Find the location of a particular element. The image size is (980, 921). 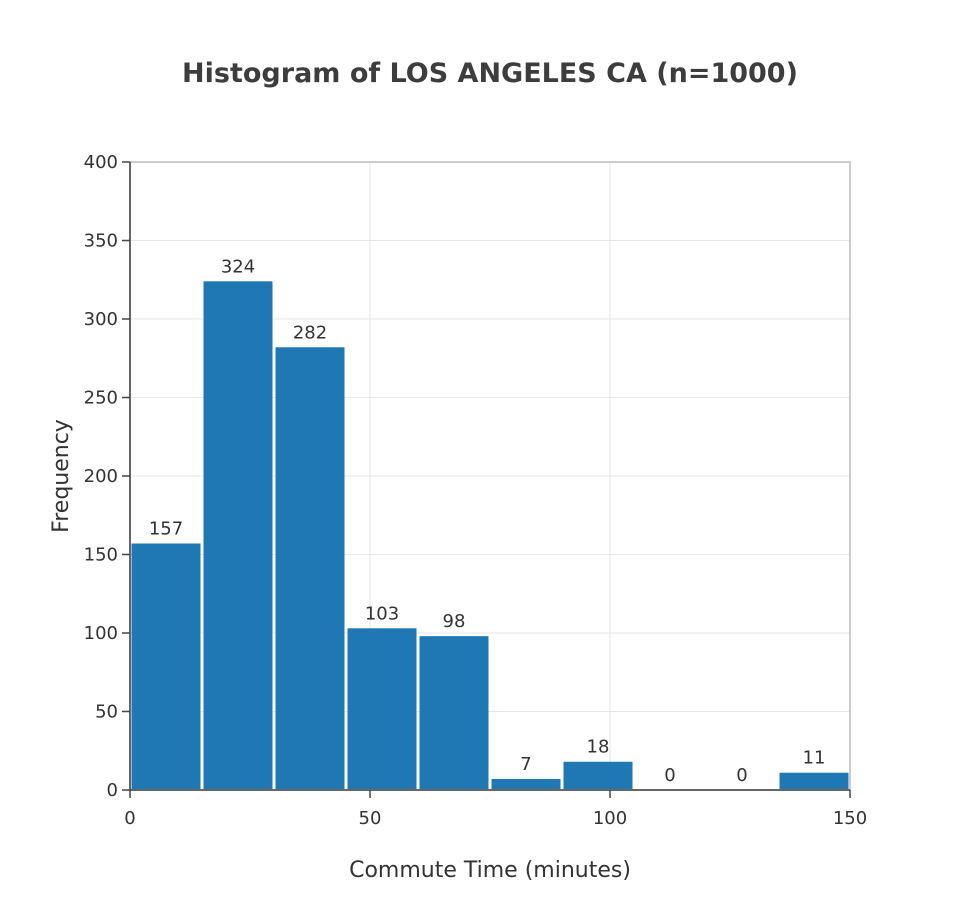

bar-value-label: 157 is located at coordinates (166, 529).